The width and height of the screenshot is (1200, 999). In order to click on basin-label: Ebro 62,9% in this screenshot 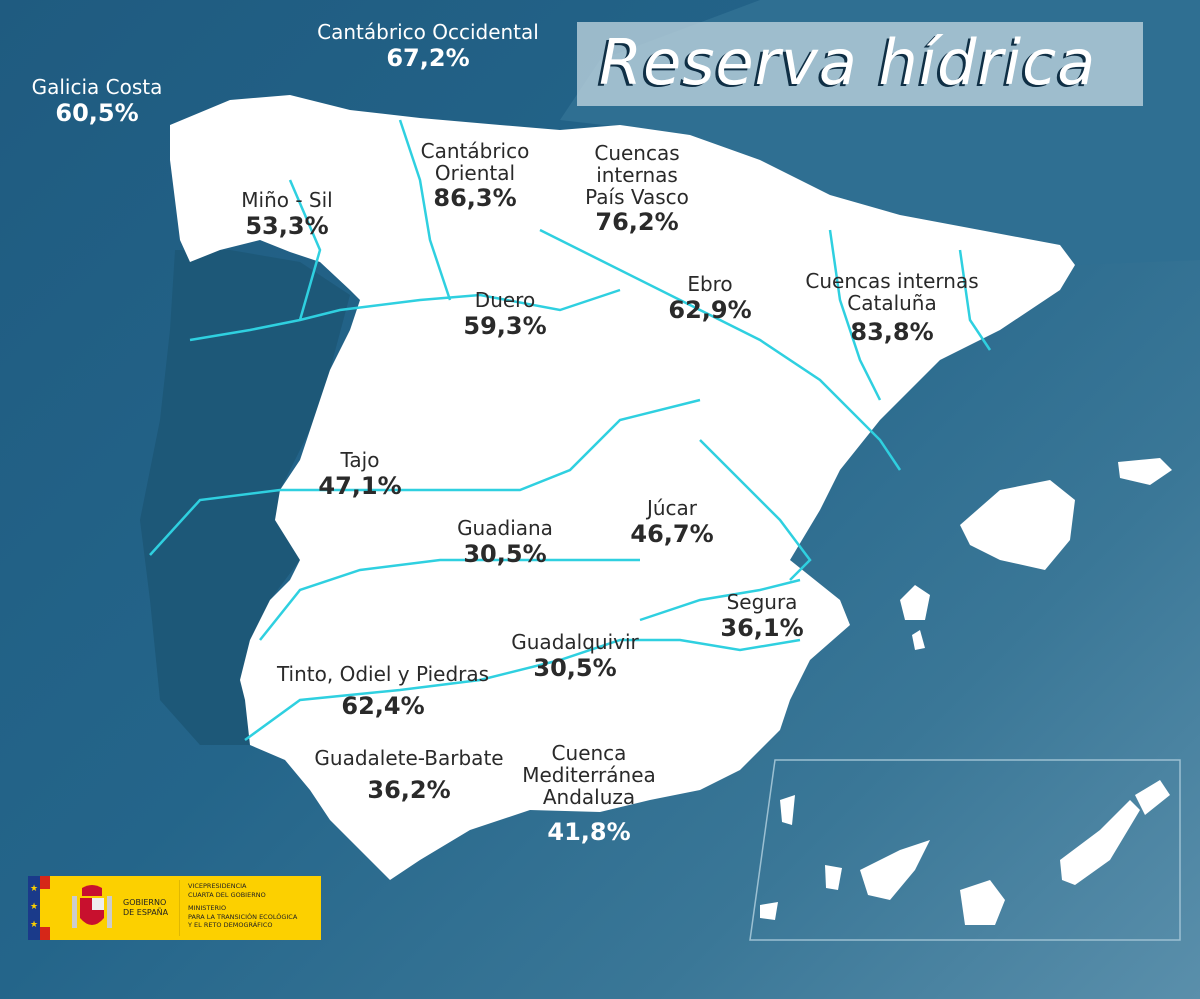, I will do `click(710, 298)`.